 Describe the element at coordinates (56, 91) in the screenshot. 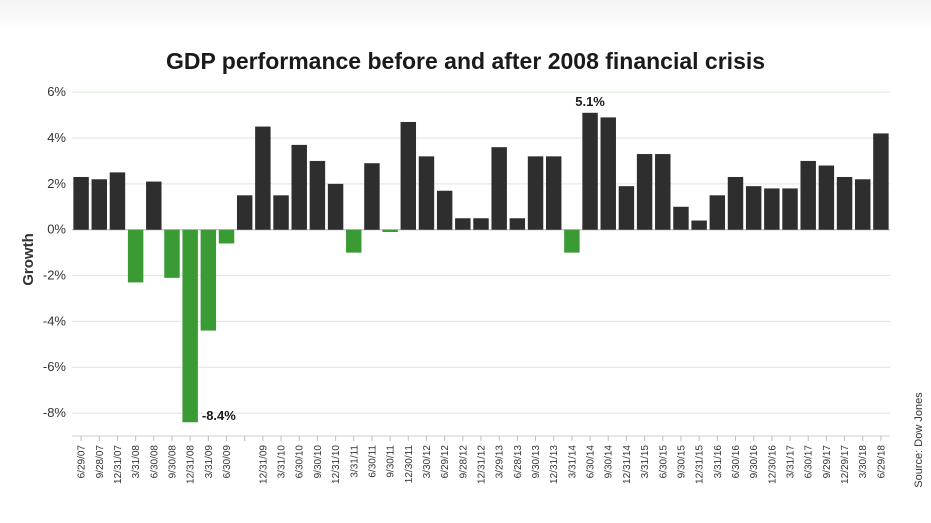

I see `y-tick-label: 6%` at that location.